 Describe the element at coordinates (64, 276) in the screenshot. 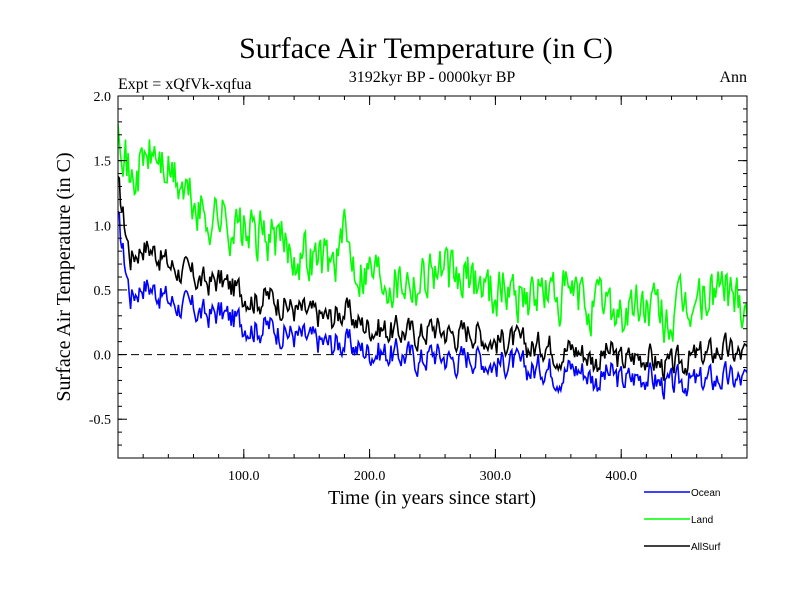

I see `y-axis-label: Surface Air Temperature (in C)` at that location.